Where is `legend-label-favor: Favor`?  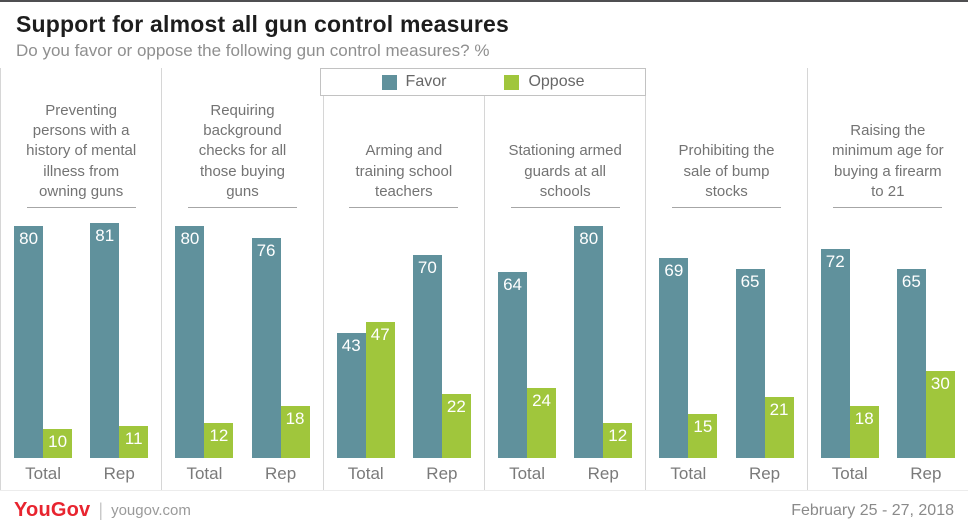 legend-label-favor: Favor is located at coordinates (426, 81).